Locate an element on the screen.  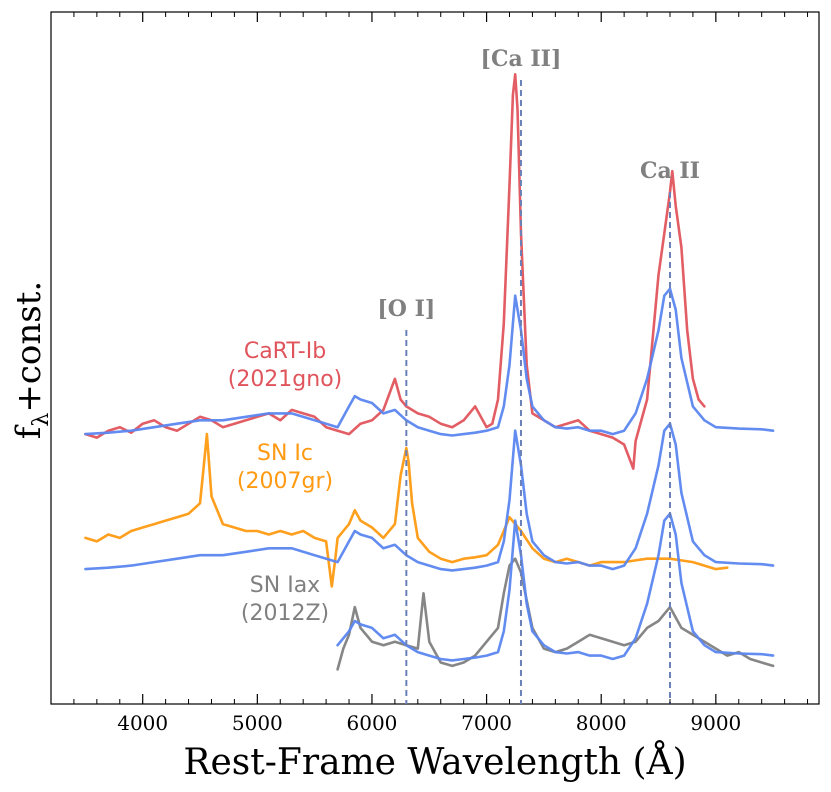
x-tick-label-3: 7000 is located at coordinates (486, 723).